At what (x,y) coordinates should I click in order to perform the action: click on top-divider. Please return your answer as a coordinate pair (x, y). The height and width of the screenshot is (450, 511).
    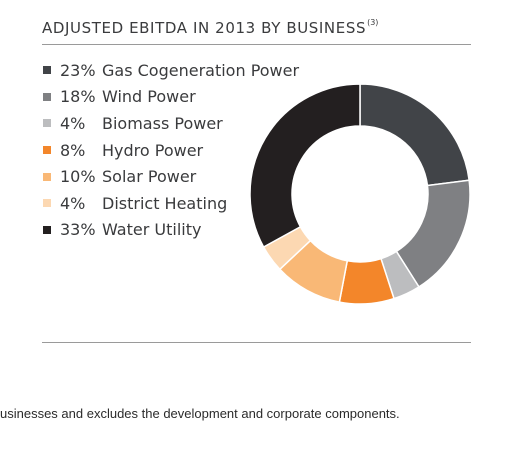
    Looking at the image, I should click on (256, 44).